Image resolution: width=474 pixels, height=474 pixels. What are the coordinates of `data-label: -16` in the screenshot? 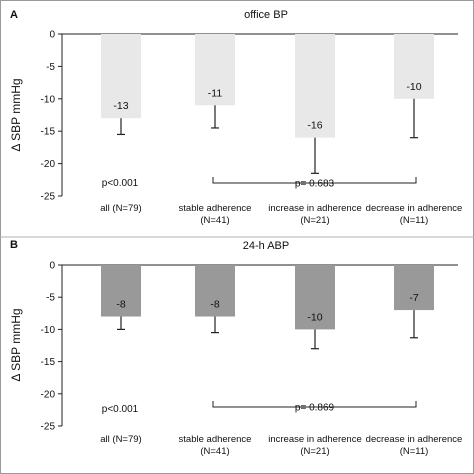 It's located at (314, 126).